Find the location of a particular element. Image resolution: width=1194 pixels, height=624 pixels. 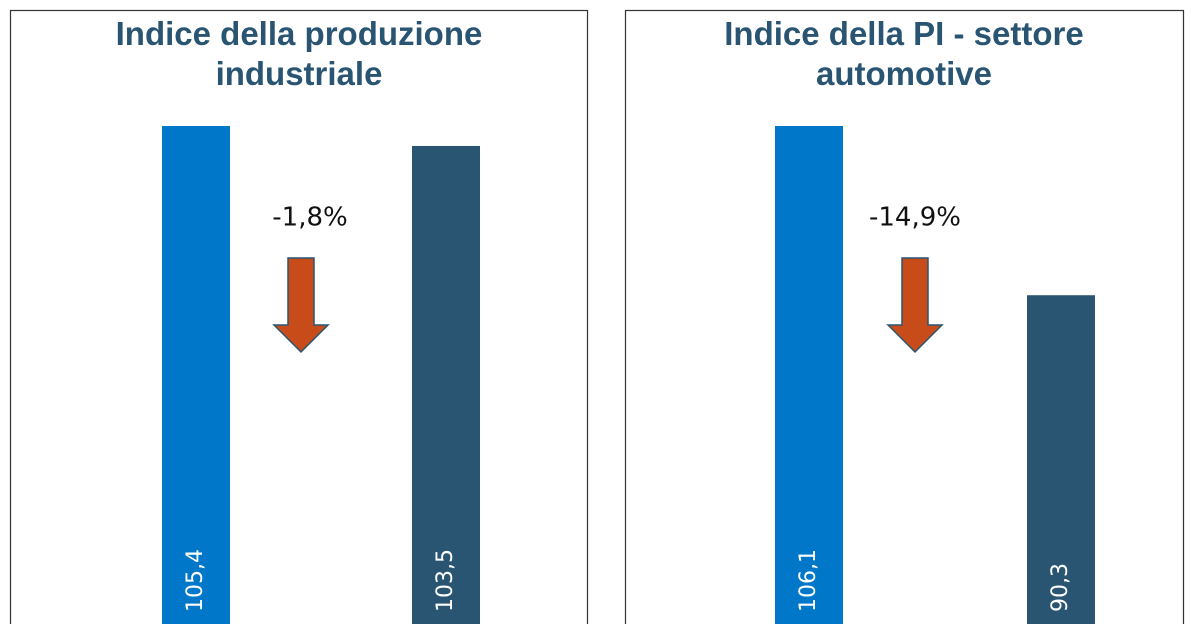

annotation: -14,9% is located at coordinates (915, 218).